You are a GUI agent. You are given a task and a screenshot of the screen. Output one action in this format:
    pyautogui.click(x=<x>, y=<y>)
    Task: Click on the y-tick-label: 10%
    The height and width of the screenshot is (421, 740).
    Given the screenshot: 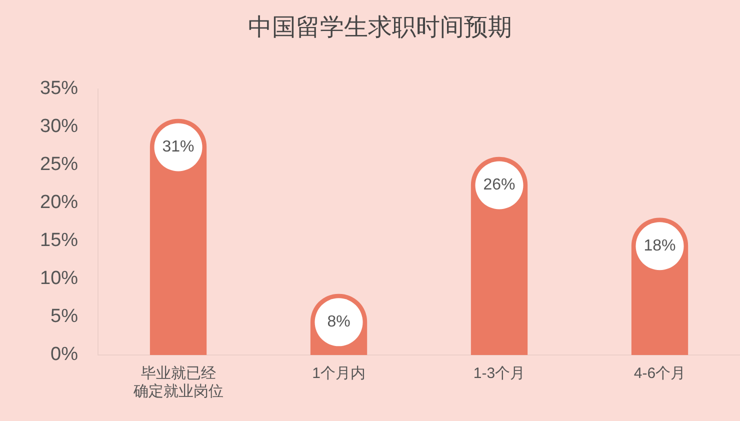 What is the action you would take?
    pyautogui.click(x=59, y=279)
    